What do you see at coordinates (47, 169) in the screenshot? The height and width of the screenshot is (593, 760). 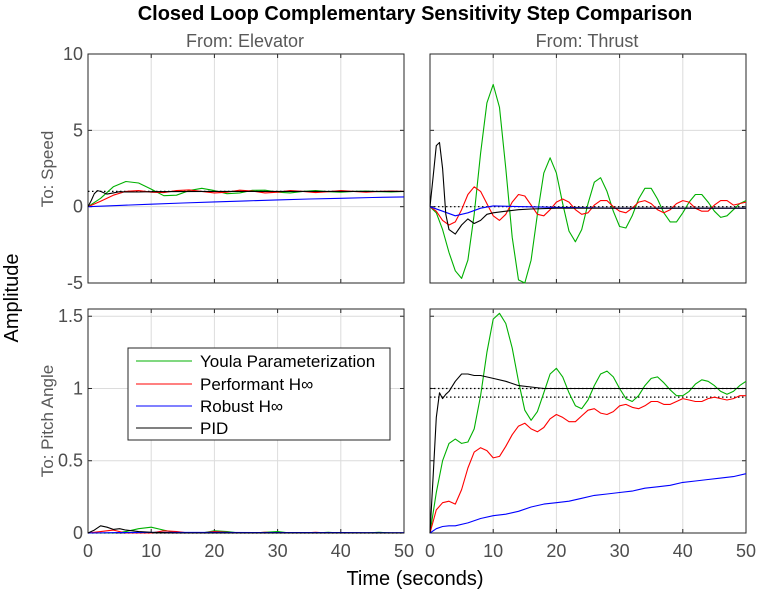 I see `row-label-speed: To: Speed` at bounding box center [47, 169].